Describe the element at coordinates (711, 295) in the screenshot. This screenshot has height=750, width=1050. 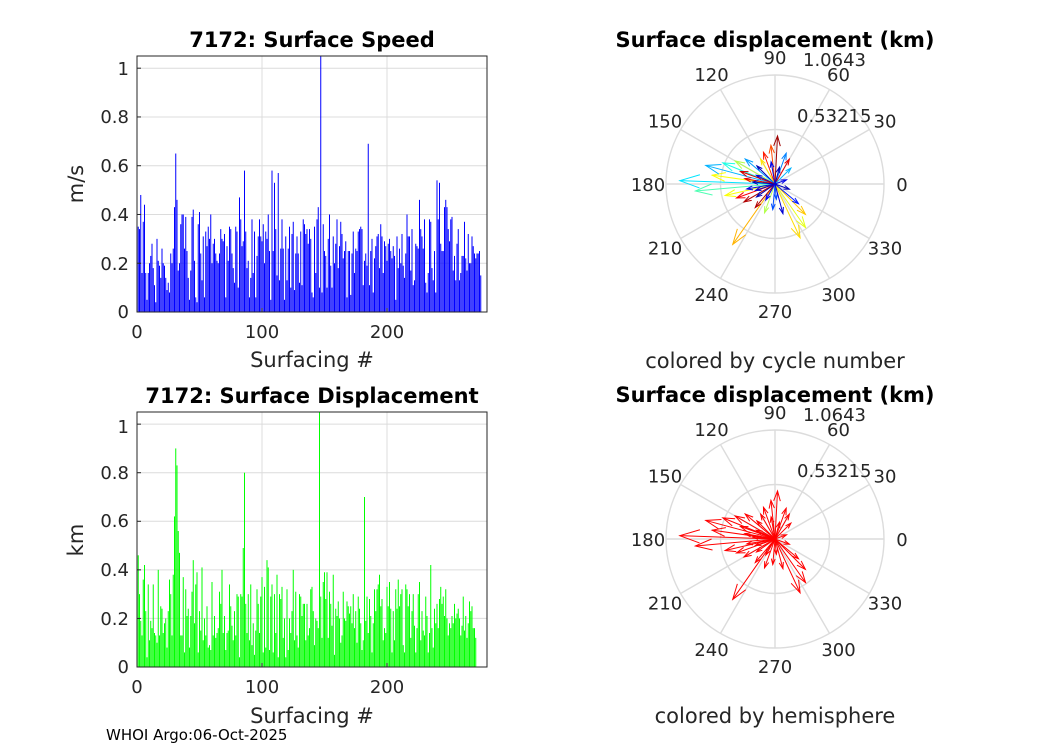
I see `polar-cycle-angle-label: 240` at that location.